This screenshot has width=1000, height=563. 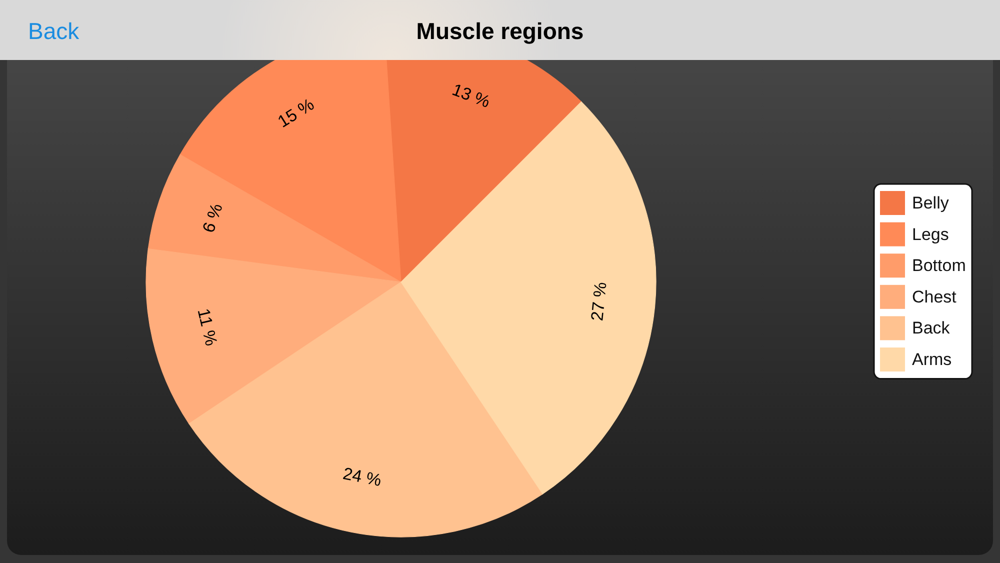 What do you see at coordinates (939, 266) in the screenshot?
I see `legend-label: Bottom` at bounding box center [939, 266].